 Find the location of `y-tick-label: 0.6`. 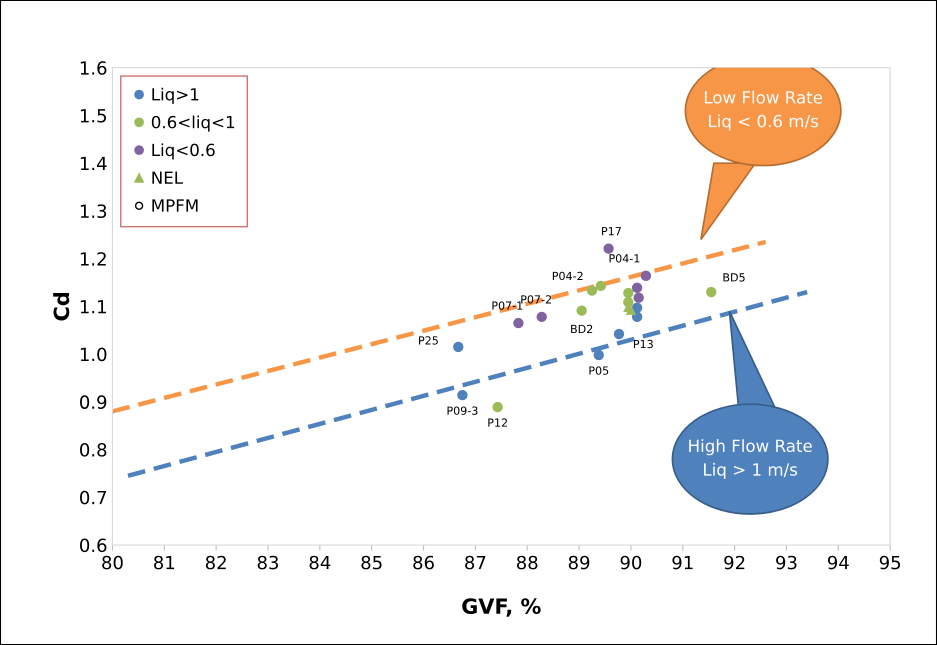

y-tick-label: 0.6 is located at coordinates (93, 545).